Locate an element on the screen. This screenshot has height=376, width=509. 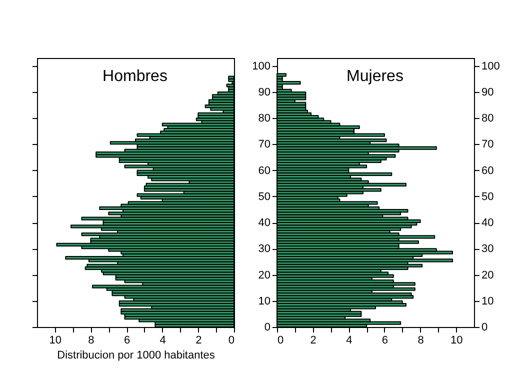
y-tick-label: 90 is located at coordinates (264, 92).